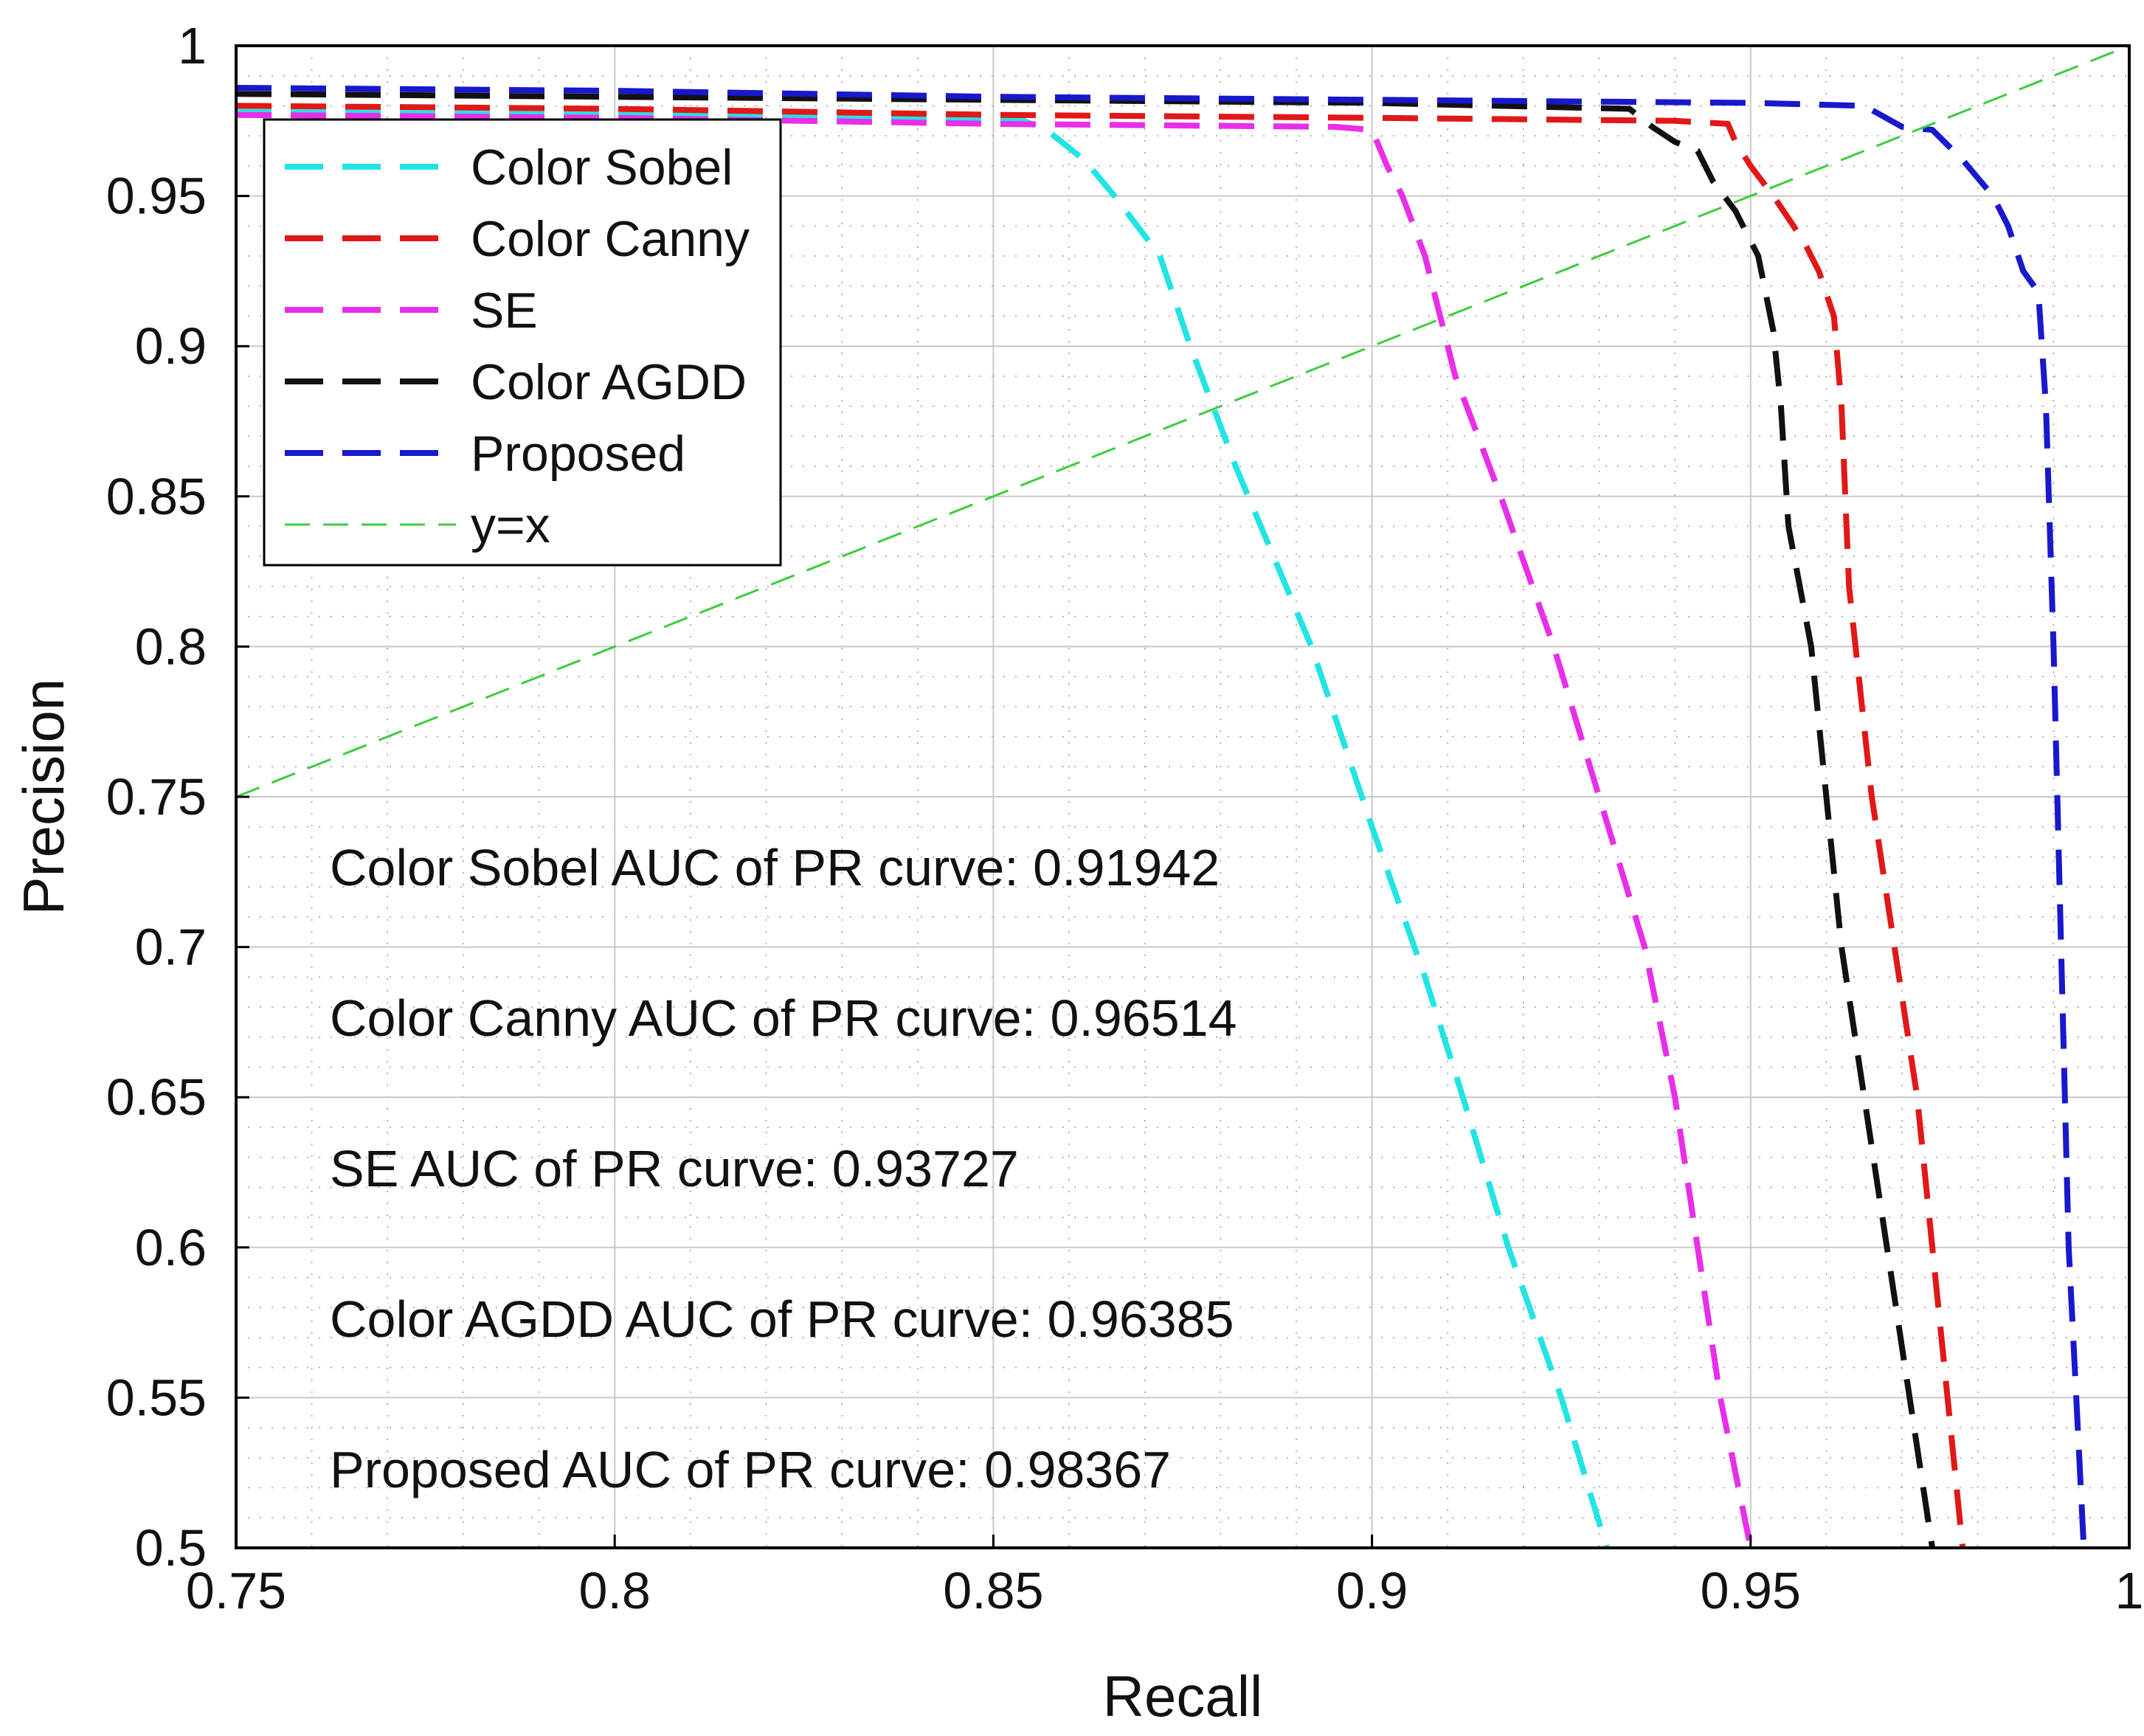 The width and height of the screenshot is (2144, 1736). I want to click on x-tick-label: 0.75, so click(236, 1590).